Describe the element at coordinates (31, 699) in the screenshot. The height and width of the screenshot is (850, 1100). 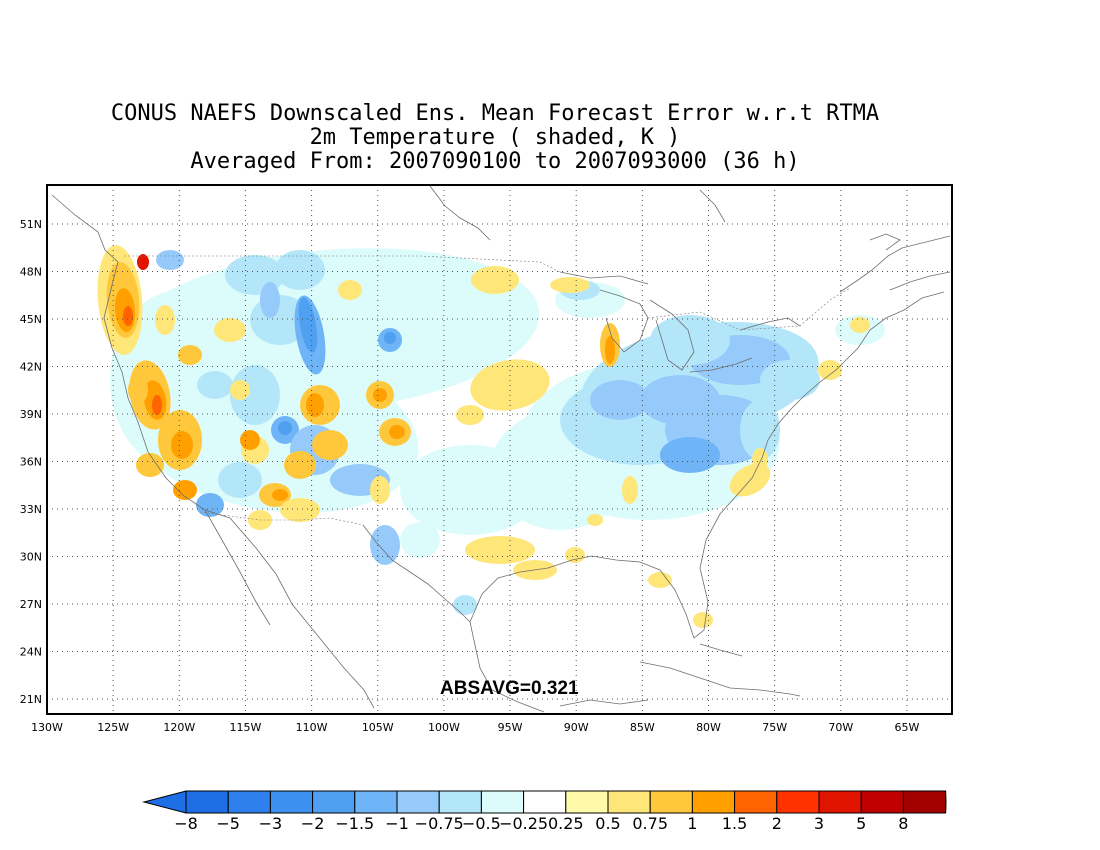
I see `lat-label: 21N` at that location.